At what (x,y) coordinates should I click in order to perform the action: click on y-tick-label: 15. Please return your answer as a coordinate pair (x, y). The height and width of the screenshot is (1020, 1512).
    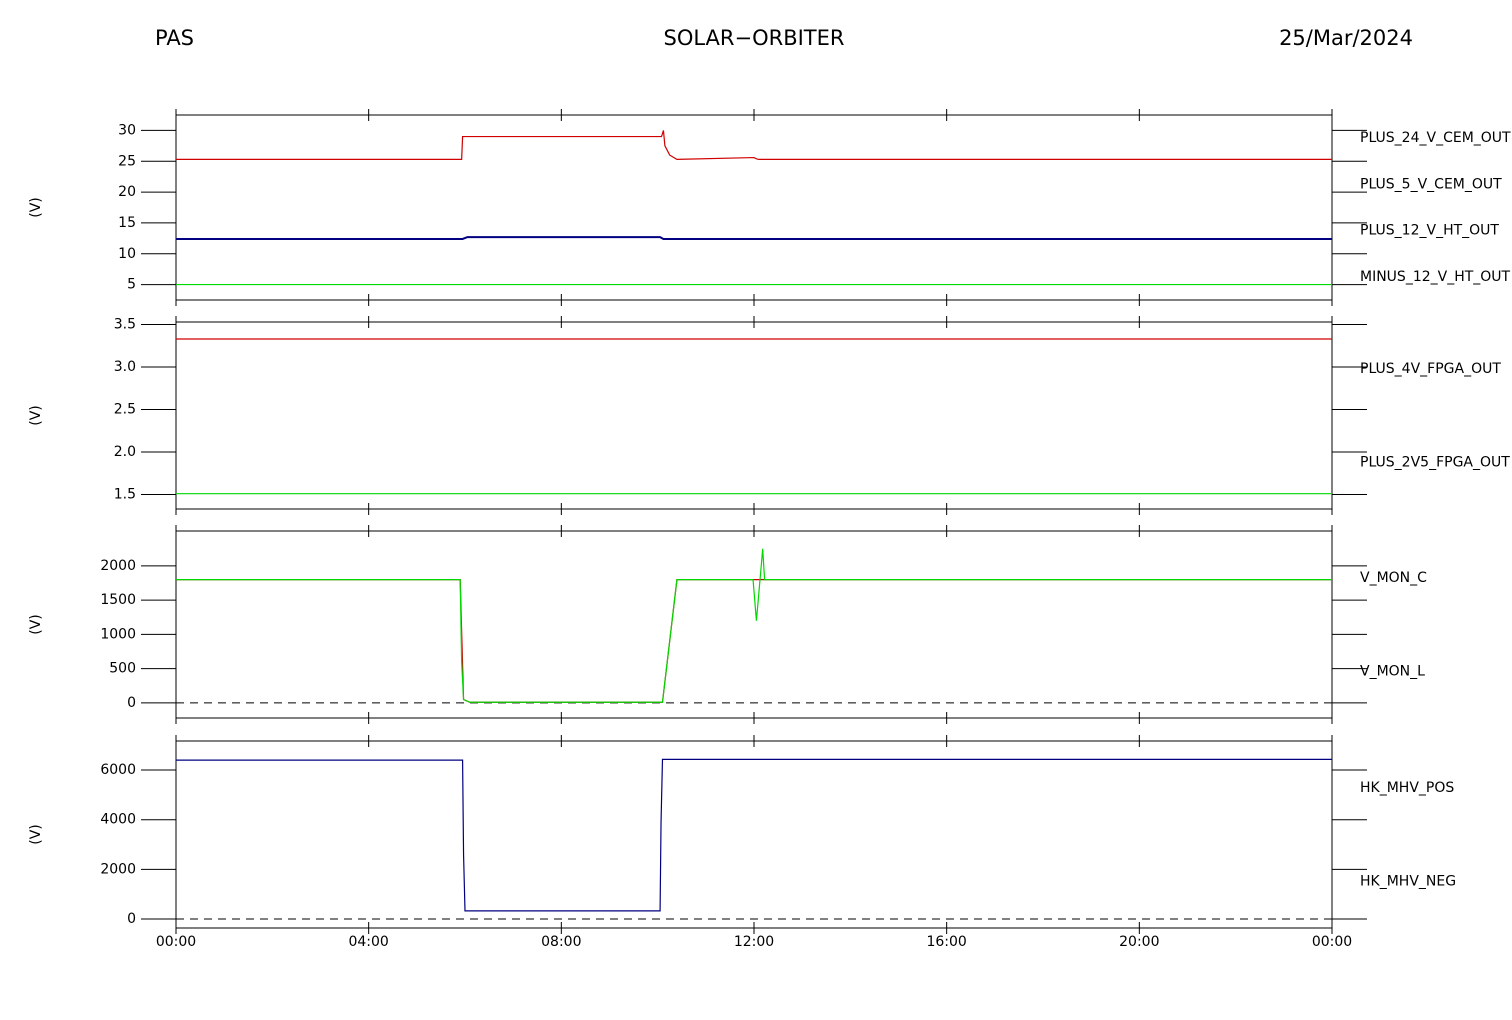
    Looking at the image, I should click on (127, 223).